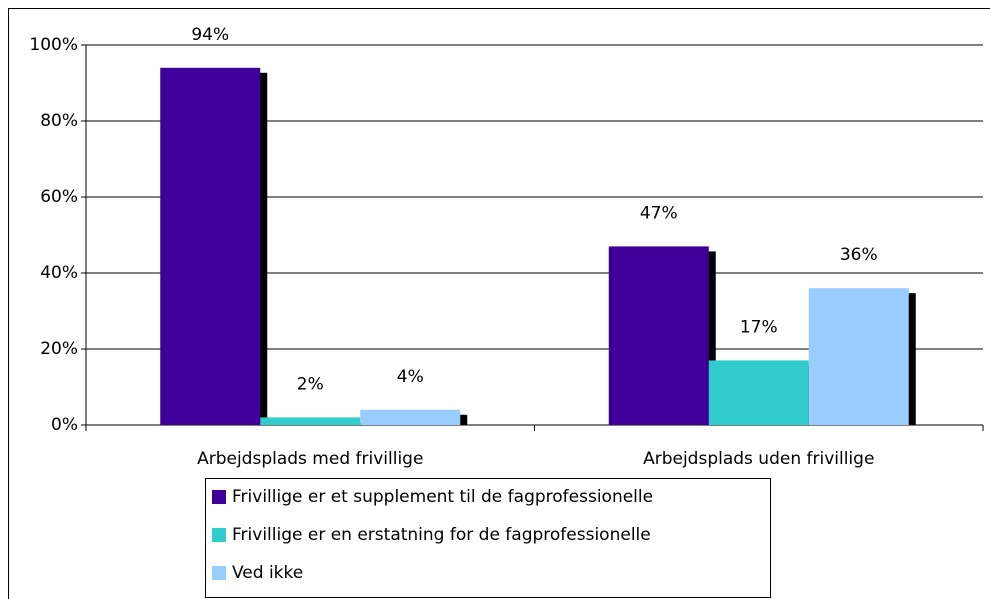  I want to click on x-tick-label: Arbejdsplads uden frivillige, so click(758, 459).